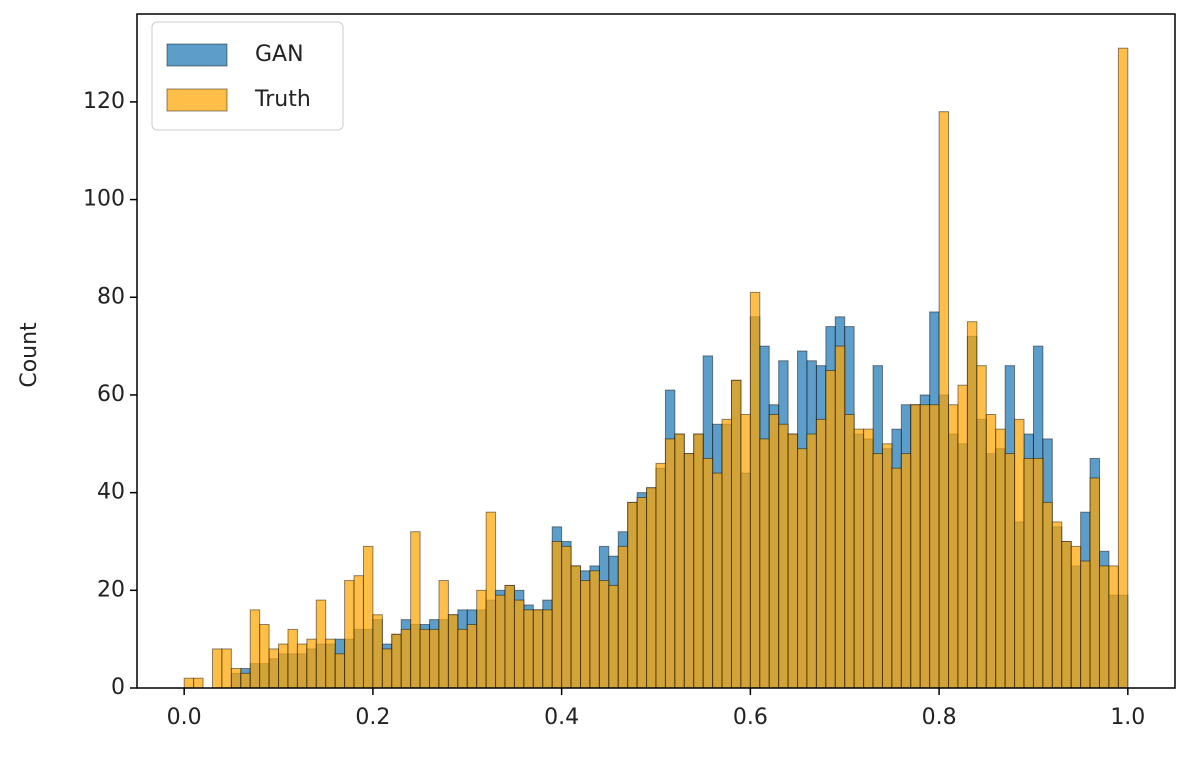  What do you see at coordinates (184, 717) in the screenshot?
I see `x-tick-label: 0.0` at bounding box center [184, 717].